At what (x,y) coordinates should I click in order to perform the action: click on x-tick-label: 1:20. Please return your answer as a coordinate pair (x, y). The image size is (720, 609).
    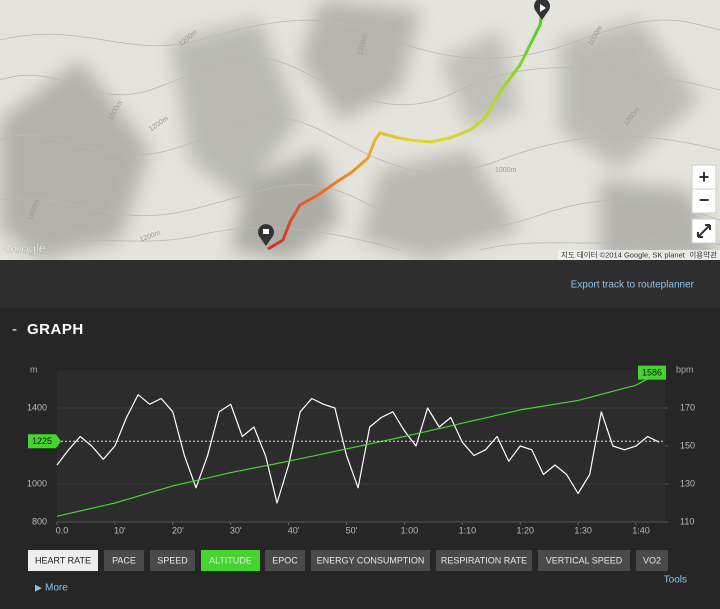
    Looking at the image, I should click on (525, 530).